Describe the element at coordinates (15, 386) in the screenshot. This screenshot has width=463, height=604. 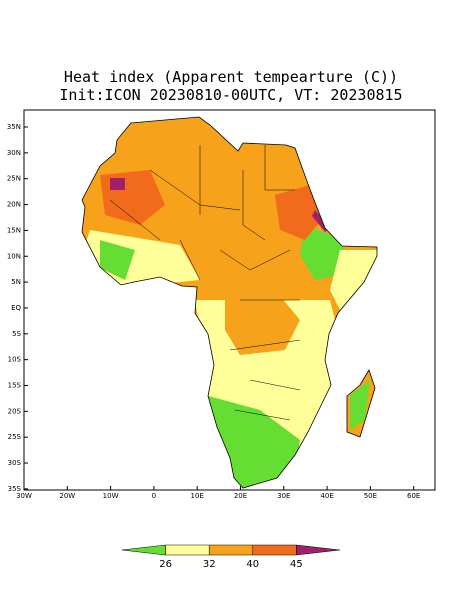
I see `lat-label: 15S` at that location.